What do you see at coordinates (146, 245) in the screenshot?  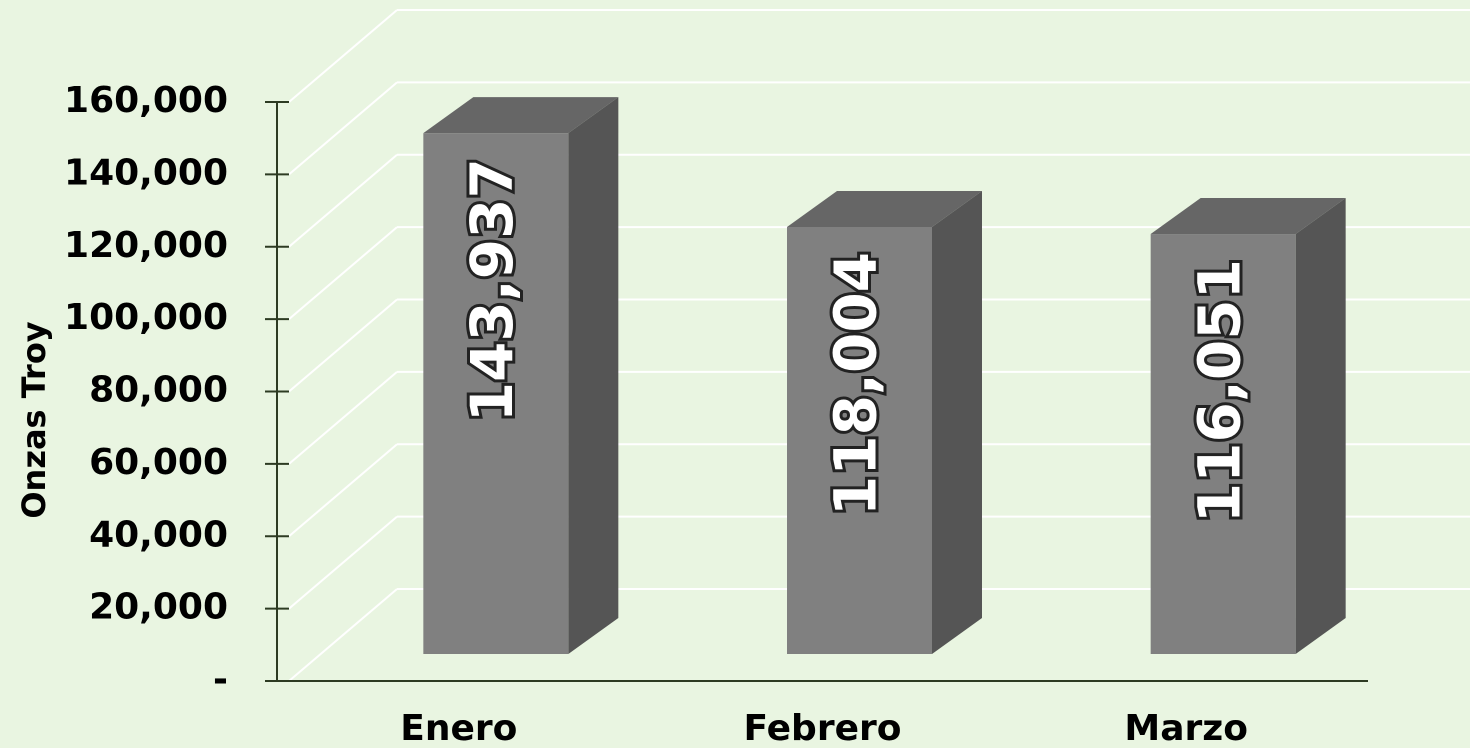 I see `y-tick-label: 120,000` at bounding box center [146, 245].